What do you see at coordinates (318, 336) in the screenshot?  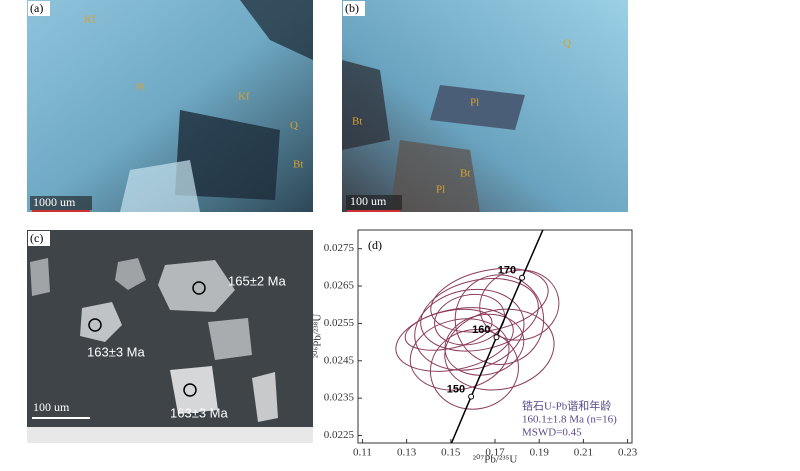 I see `y-axis-label: ²⁰⁶Pb/²³⁸U` at bounding box center [318, 336].